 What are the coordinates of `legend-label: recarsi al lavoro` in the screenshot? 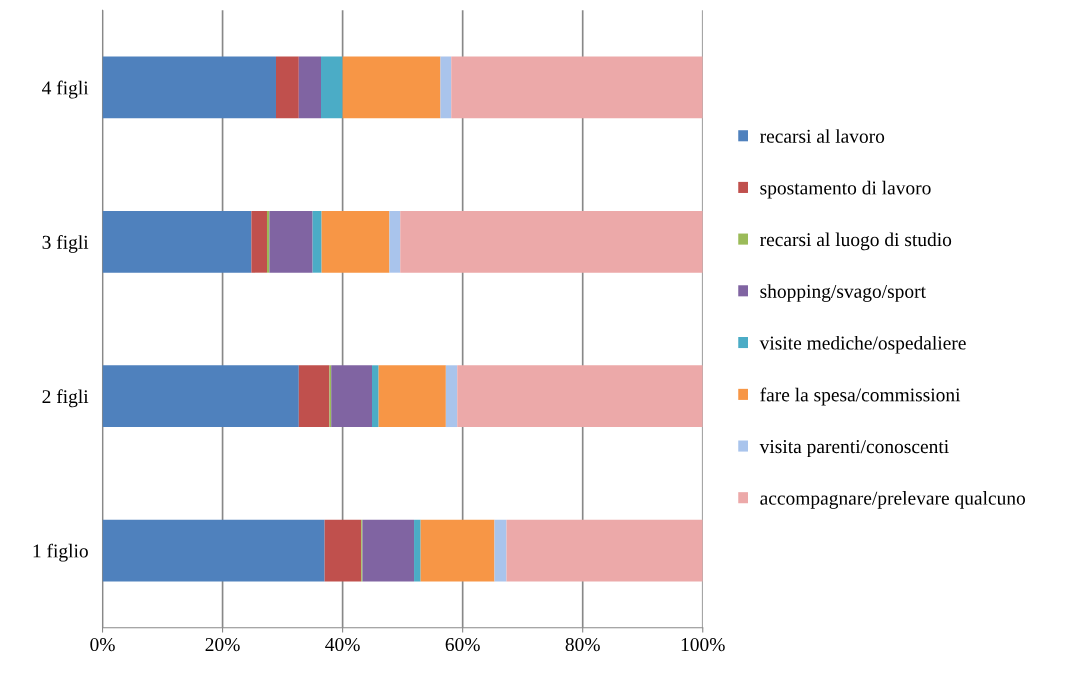 It's located at (822, 136).